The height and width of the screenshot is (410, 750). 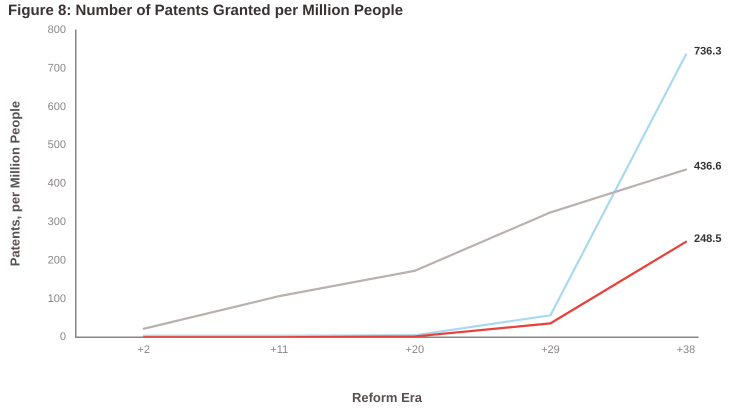 What do you see at coordinates (57, 184) in the screenshot?
I see `y-tick-label: 400` at bounding box center [57, 184].